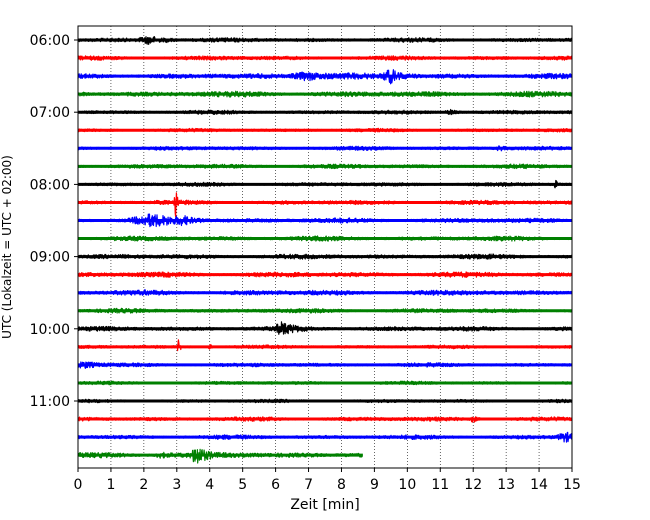 This screenshot has height=520, width=650. Describe the element at coordinates (242, 485) in the screenshot. I see `x-tick-label: 5` at that location.